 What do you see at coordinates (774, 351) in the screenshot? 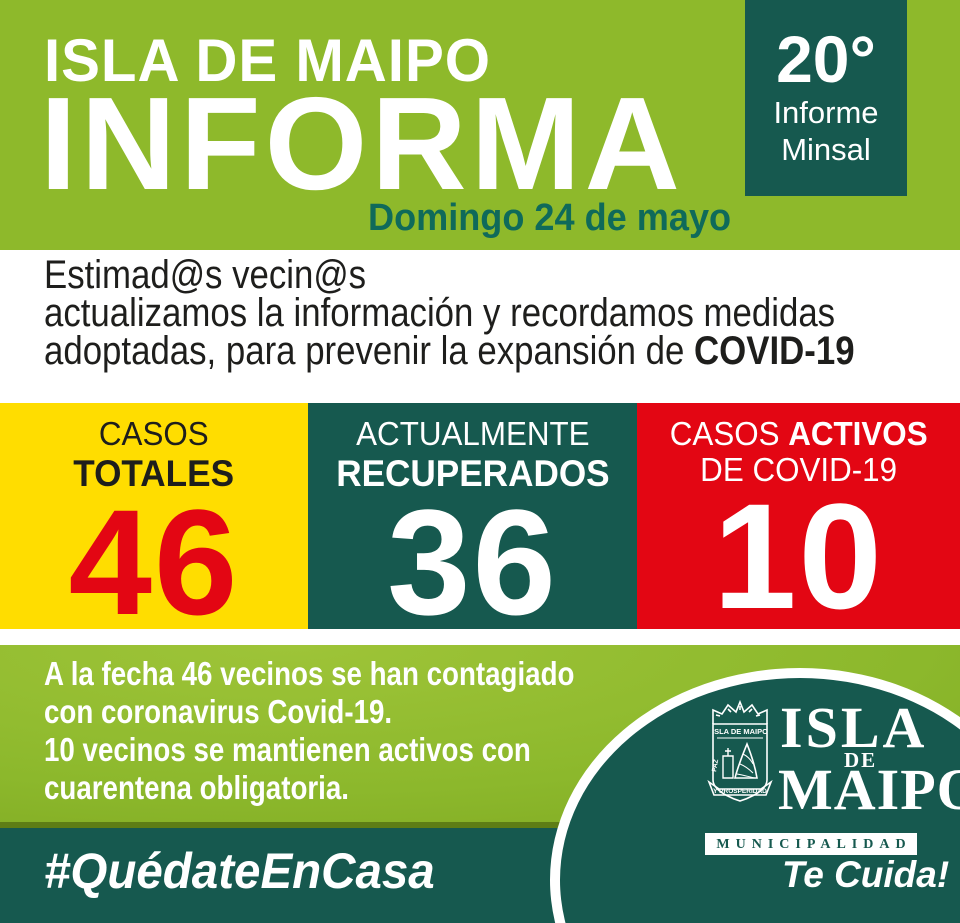
I see `intro-line3-bold: COVID-19` at bounding box center [774, 351].